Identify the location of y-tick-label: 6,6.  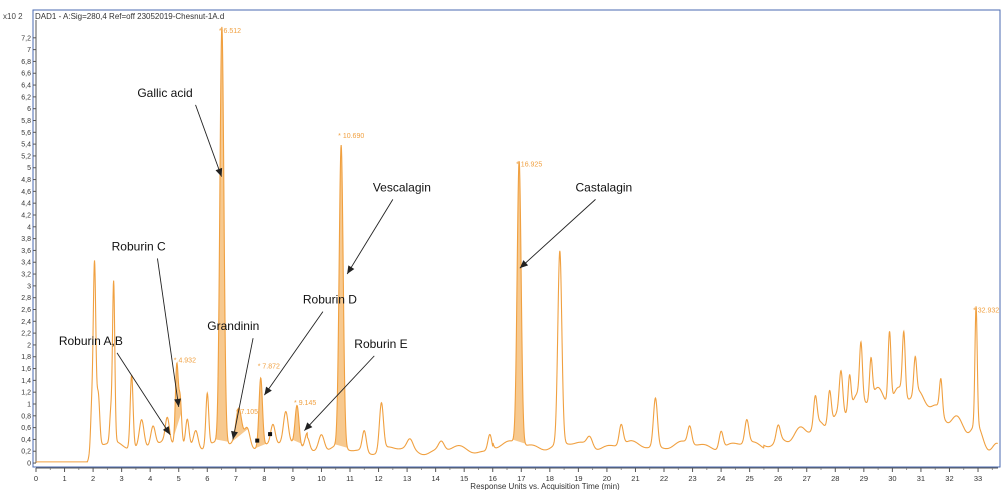
(26, 74).